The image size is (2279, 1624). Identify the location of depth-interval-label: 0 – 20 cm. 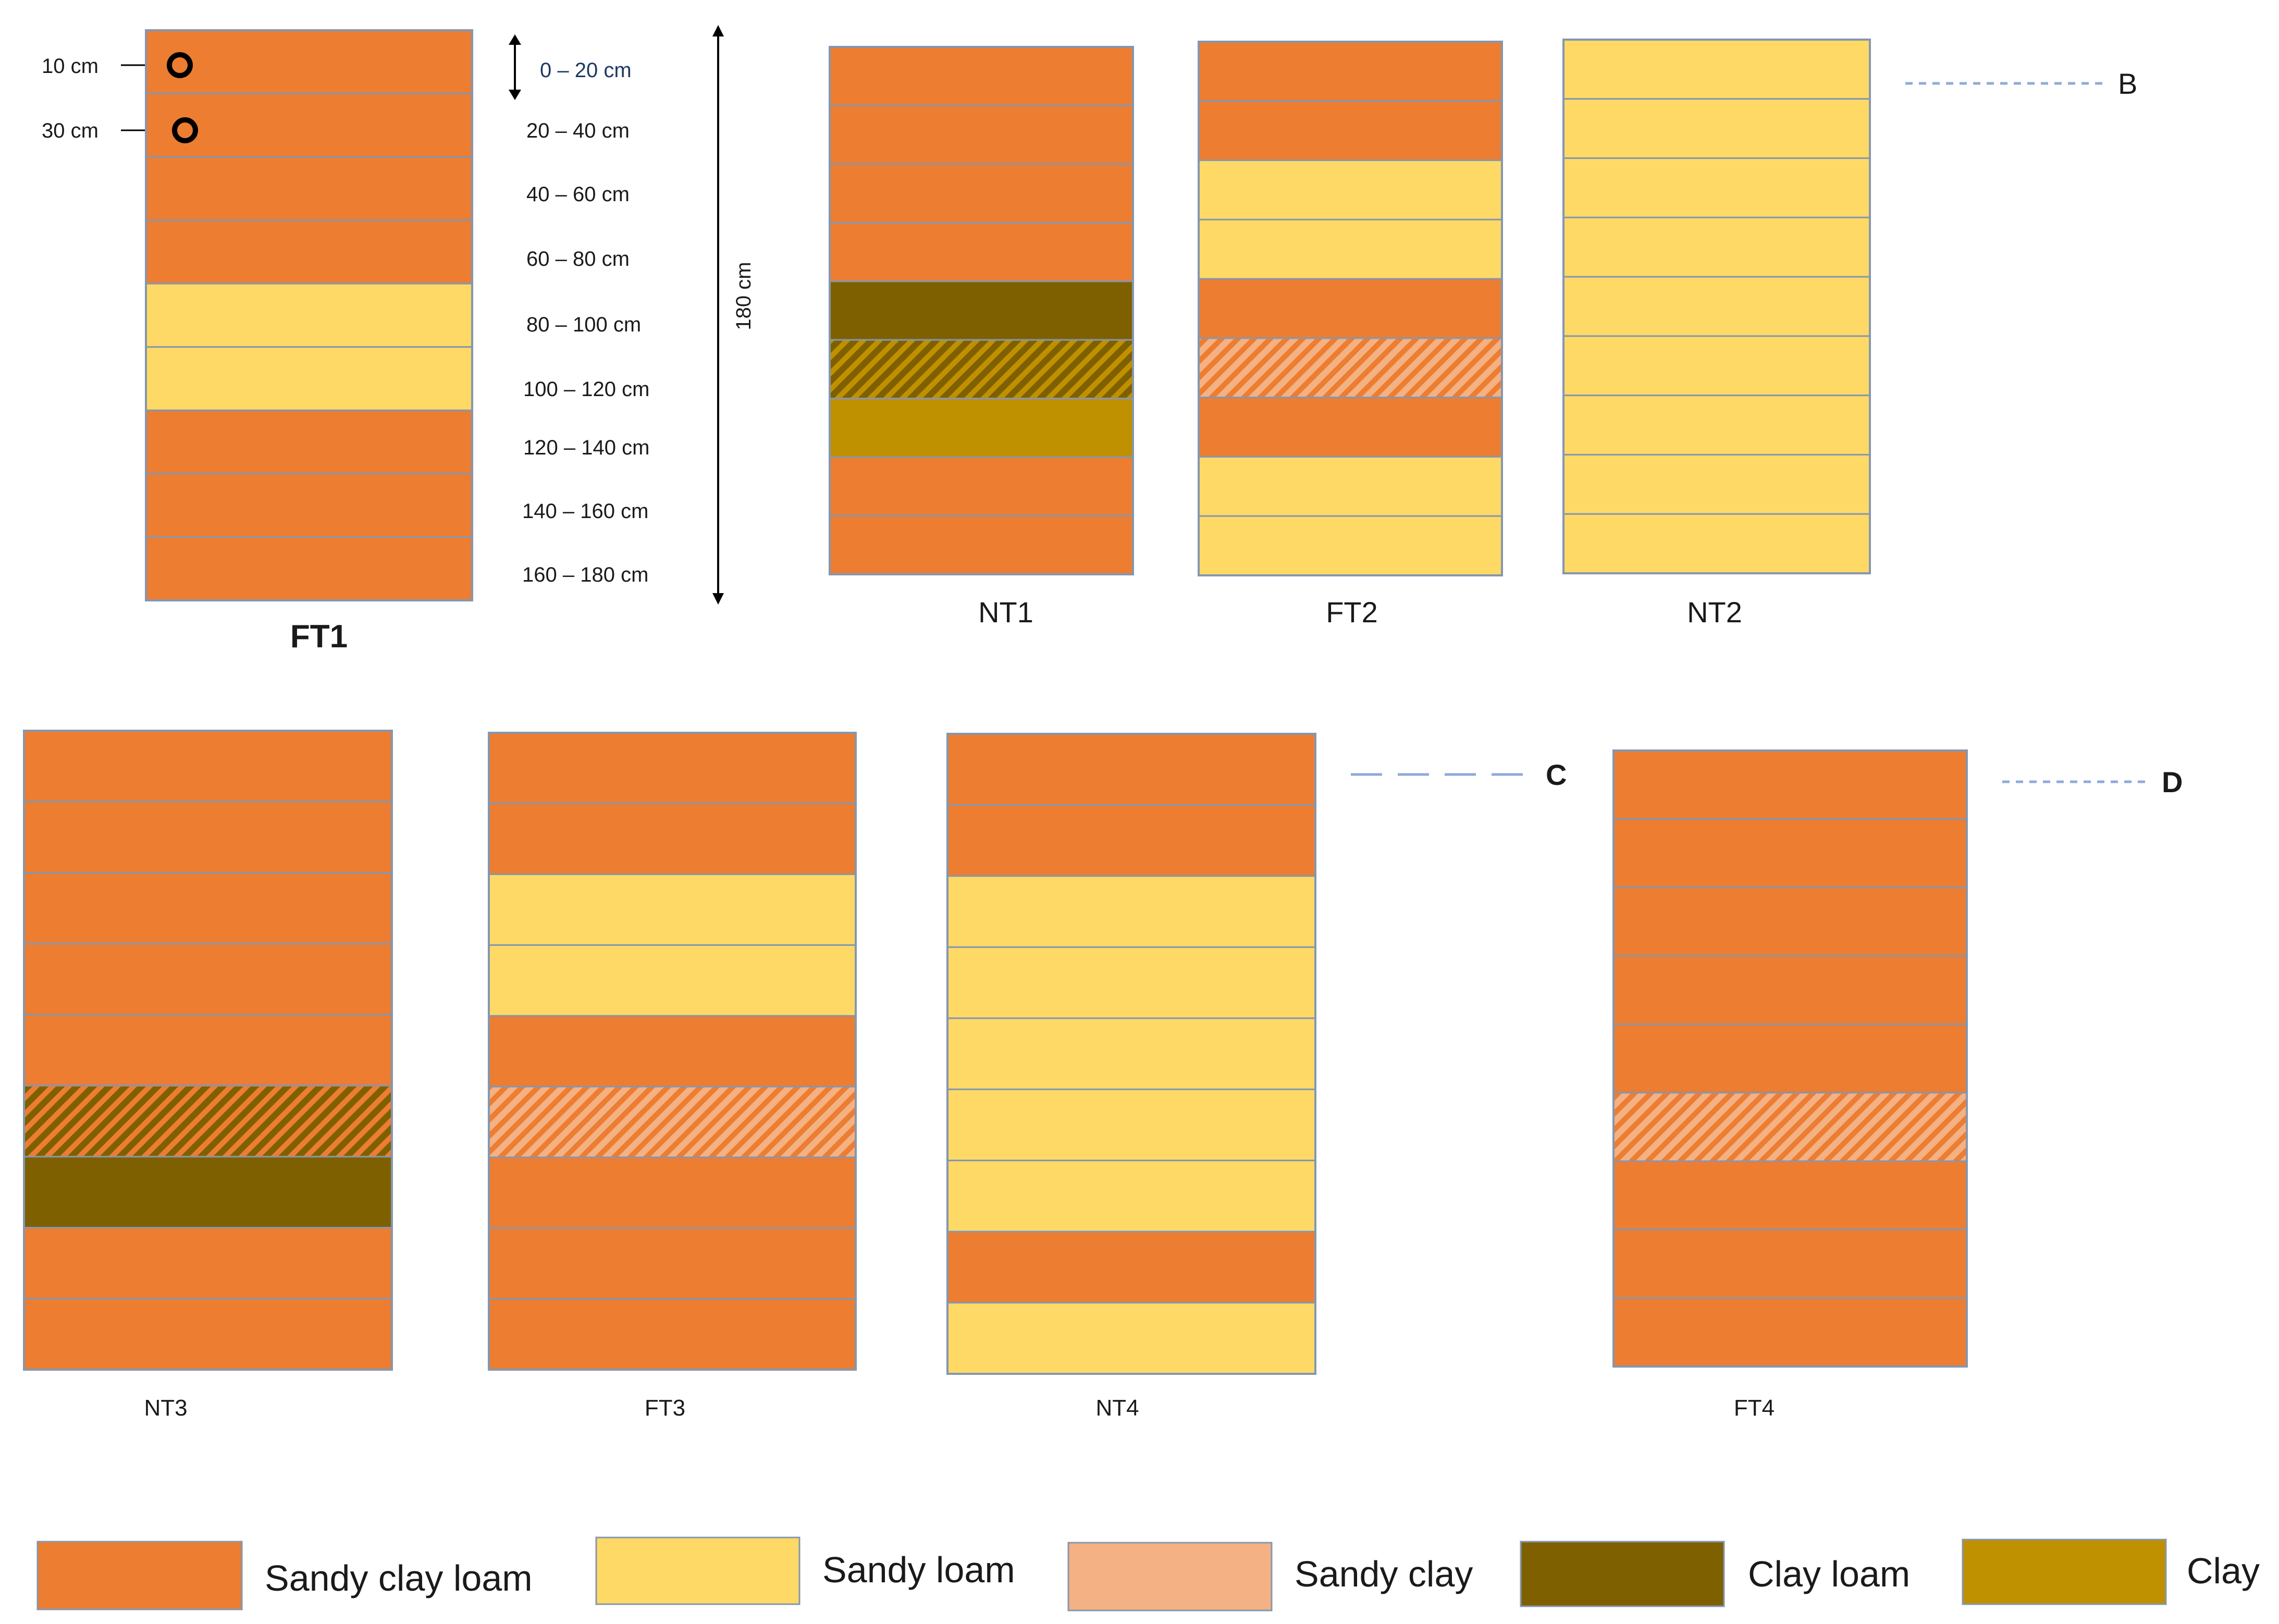
(586, 70).